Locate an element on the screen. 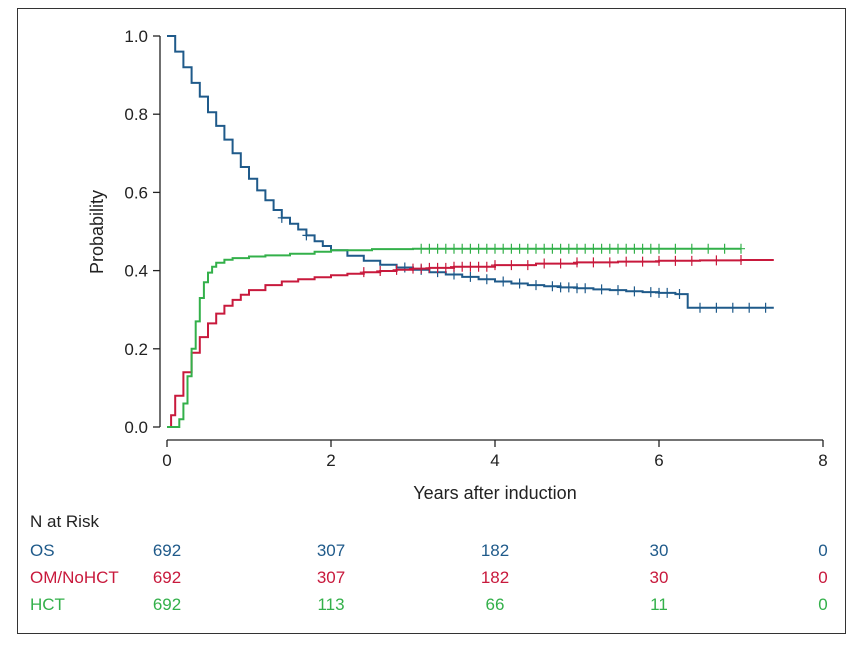  x-tick-label: 0 is located at coordinates (166, 460).